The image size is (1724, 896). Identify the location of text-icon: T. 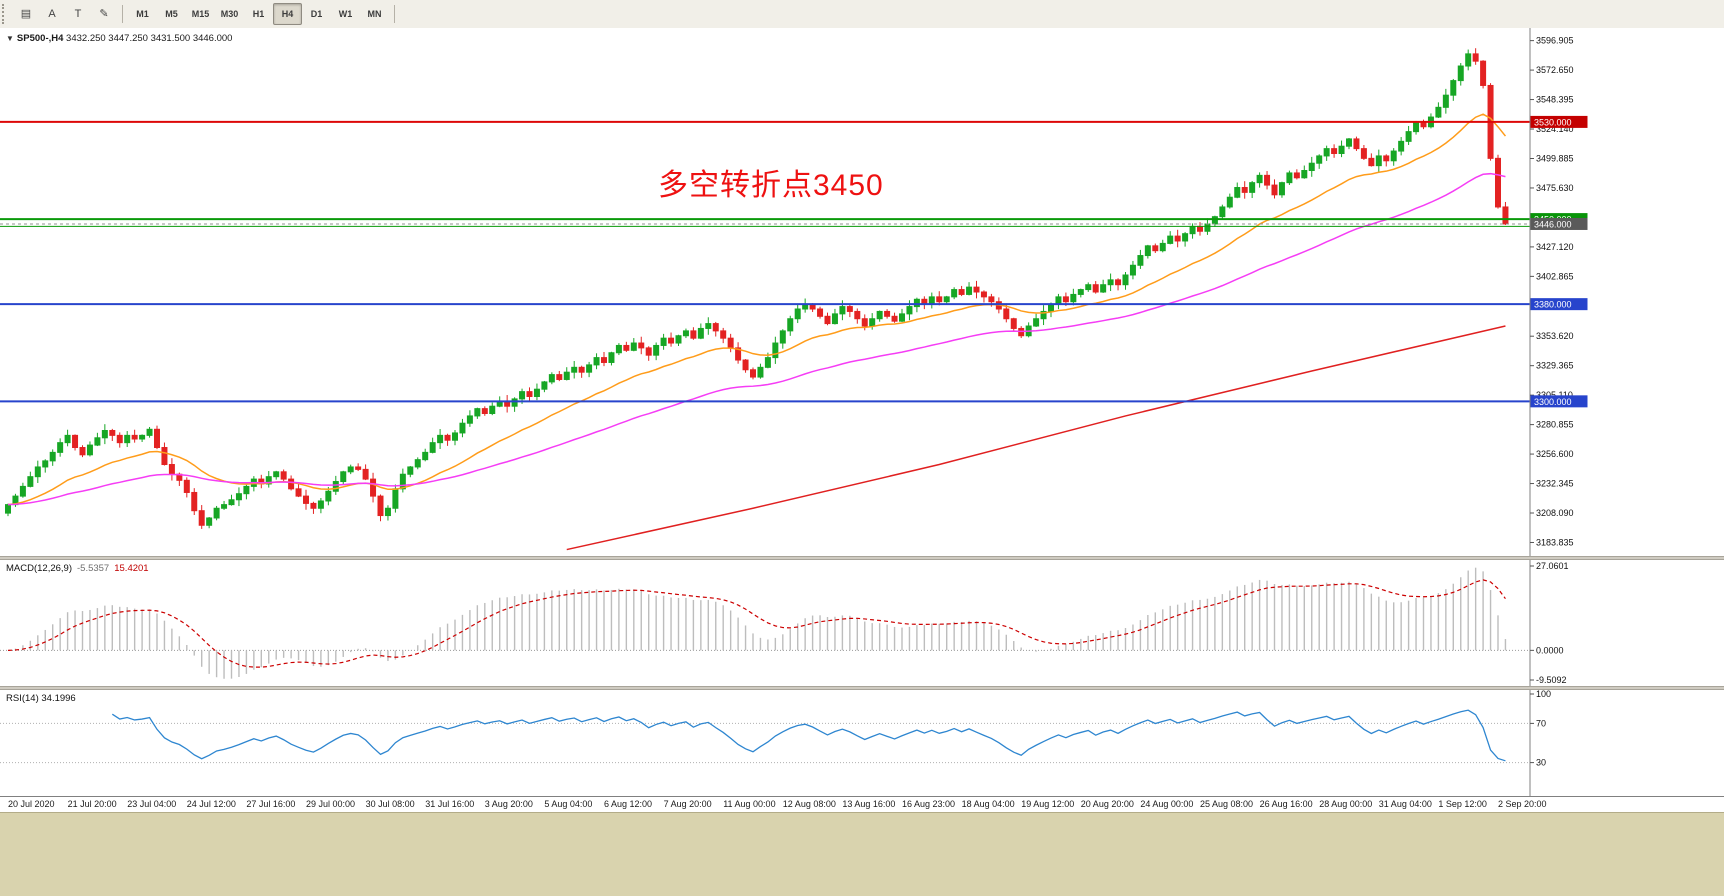
(78, 14).